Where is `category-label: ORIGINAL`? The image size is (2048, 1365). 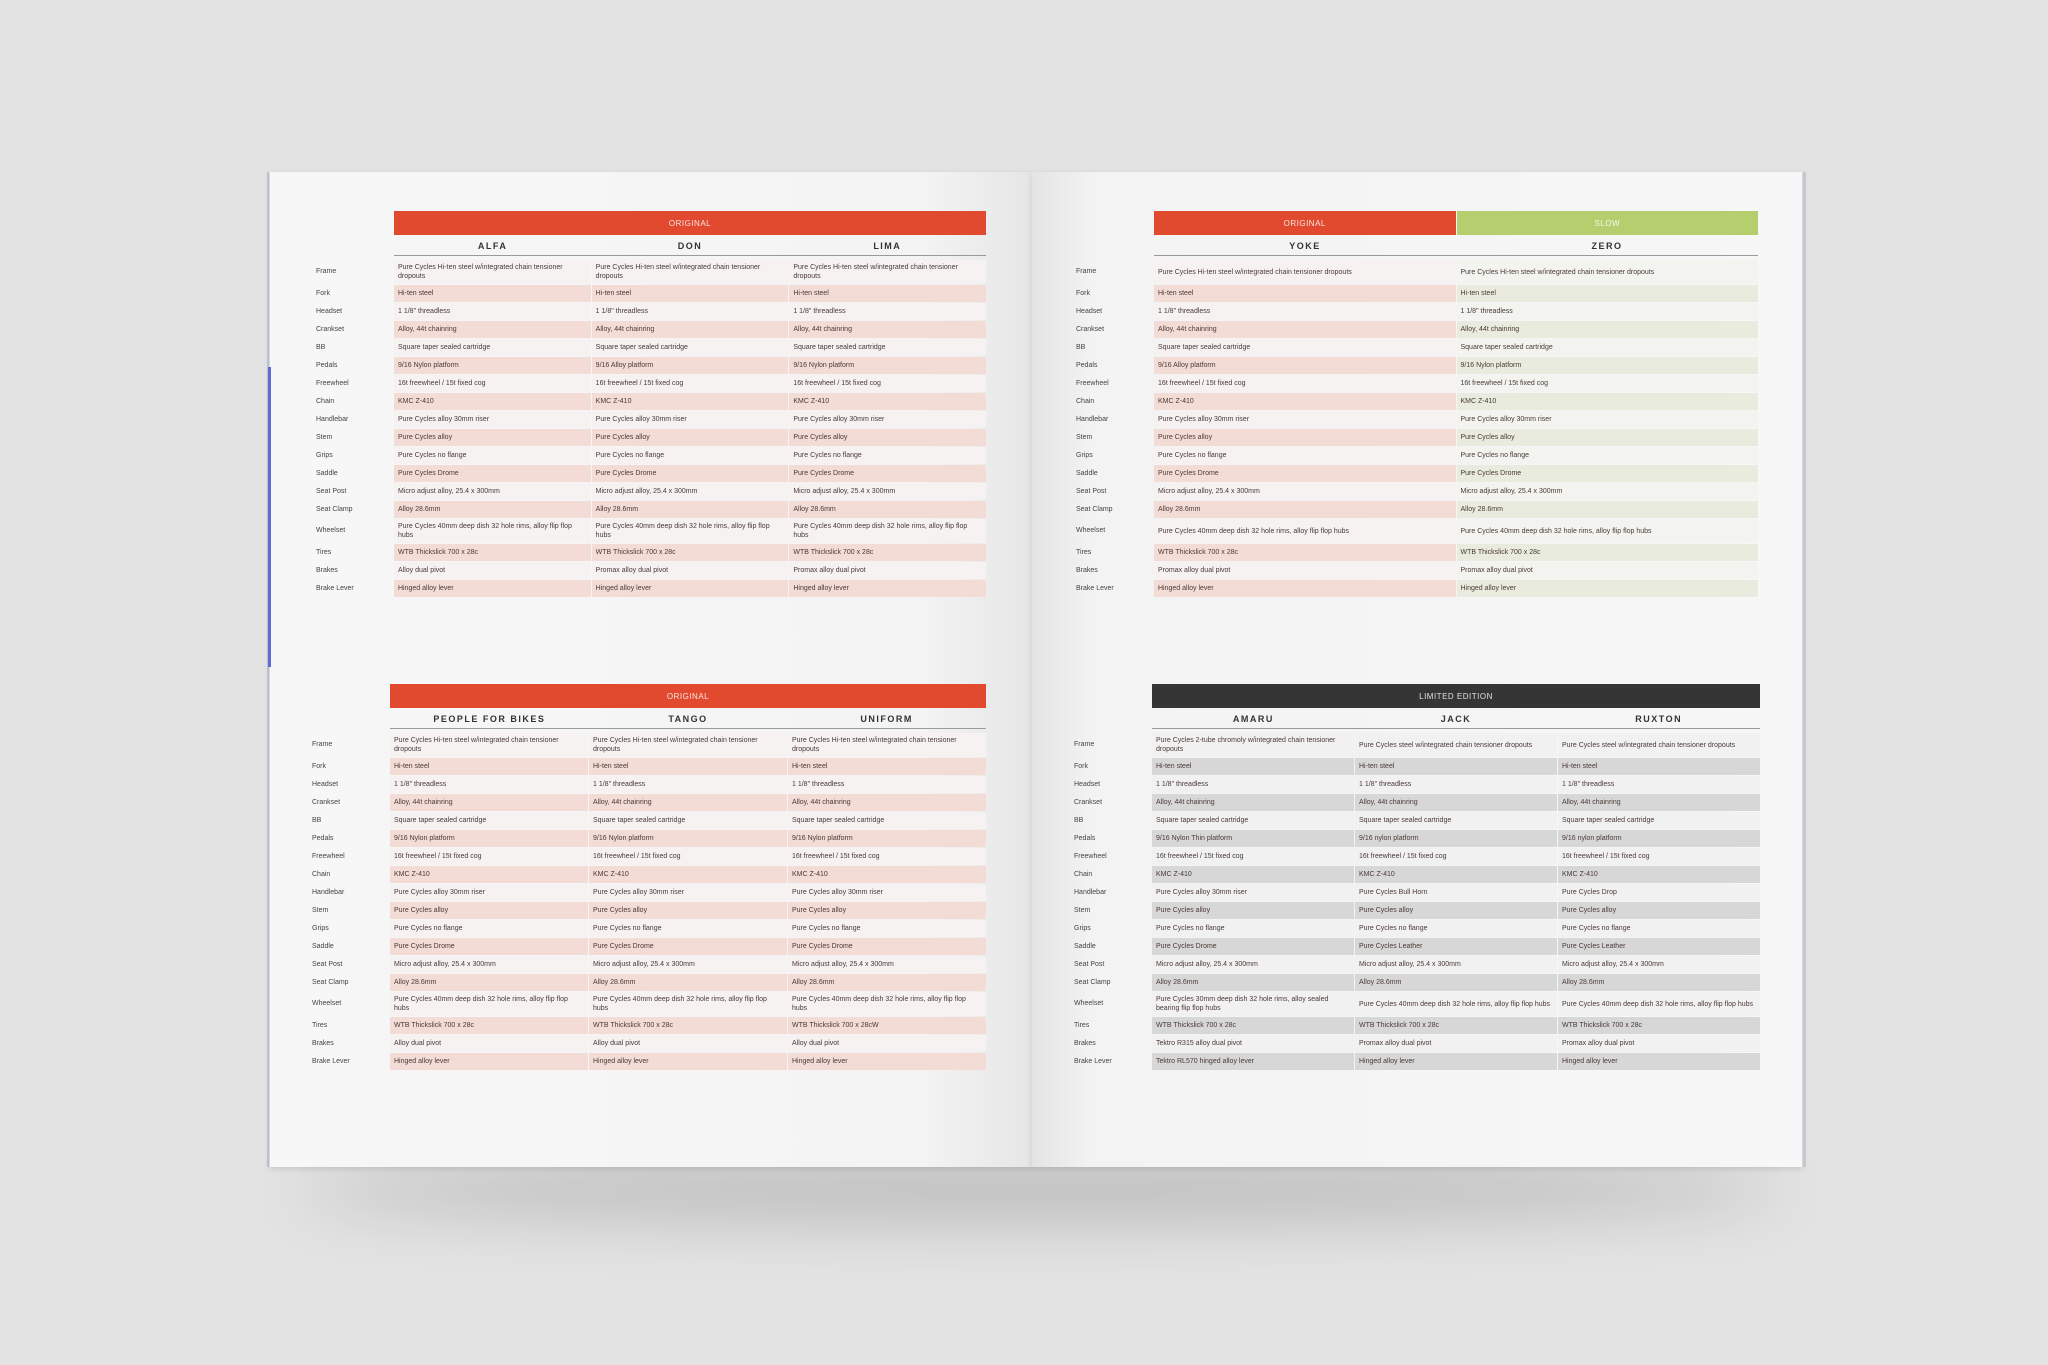
category-label: ORIGINAL is located at coordinates (690, 223).